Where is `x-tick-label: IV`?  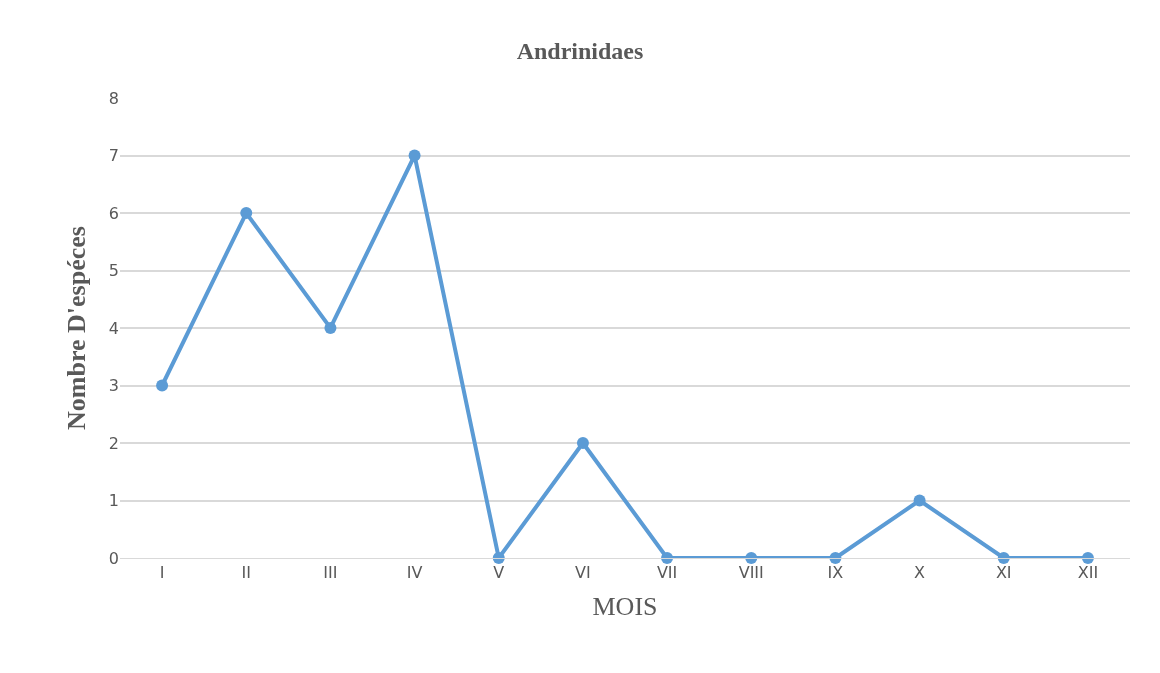 x-tick-label: IV is located at coordinates (414, 573).